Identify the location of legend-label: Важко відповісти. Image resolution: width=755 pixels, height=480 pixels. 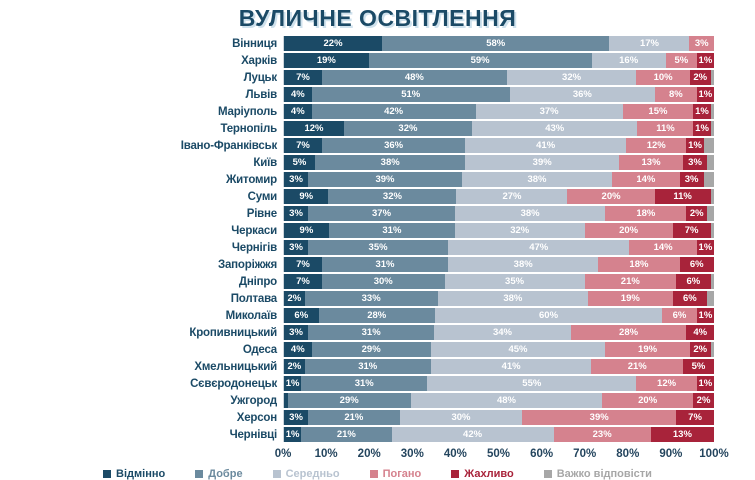
(604, 474).